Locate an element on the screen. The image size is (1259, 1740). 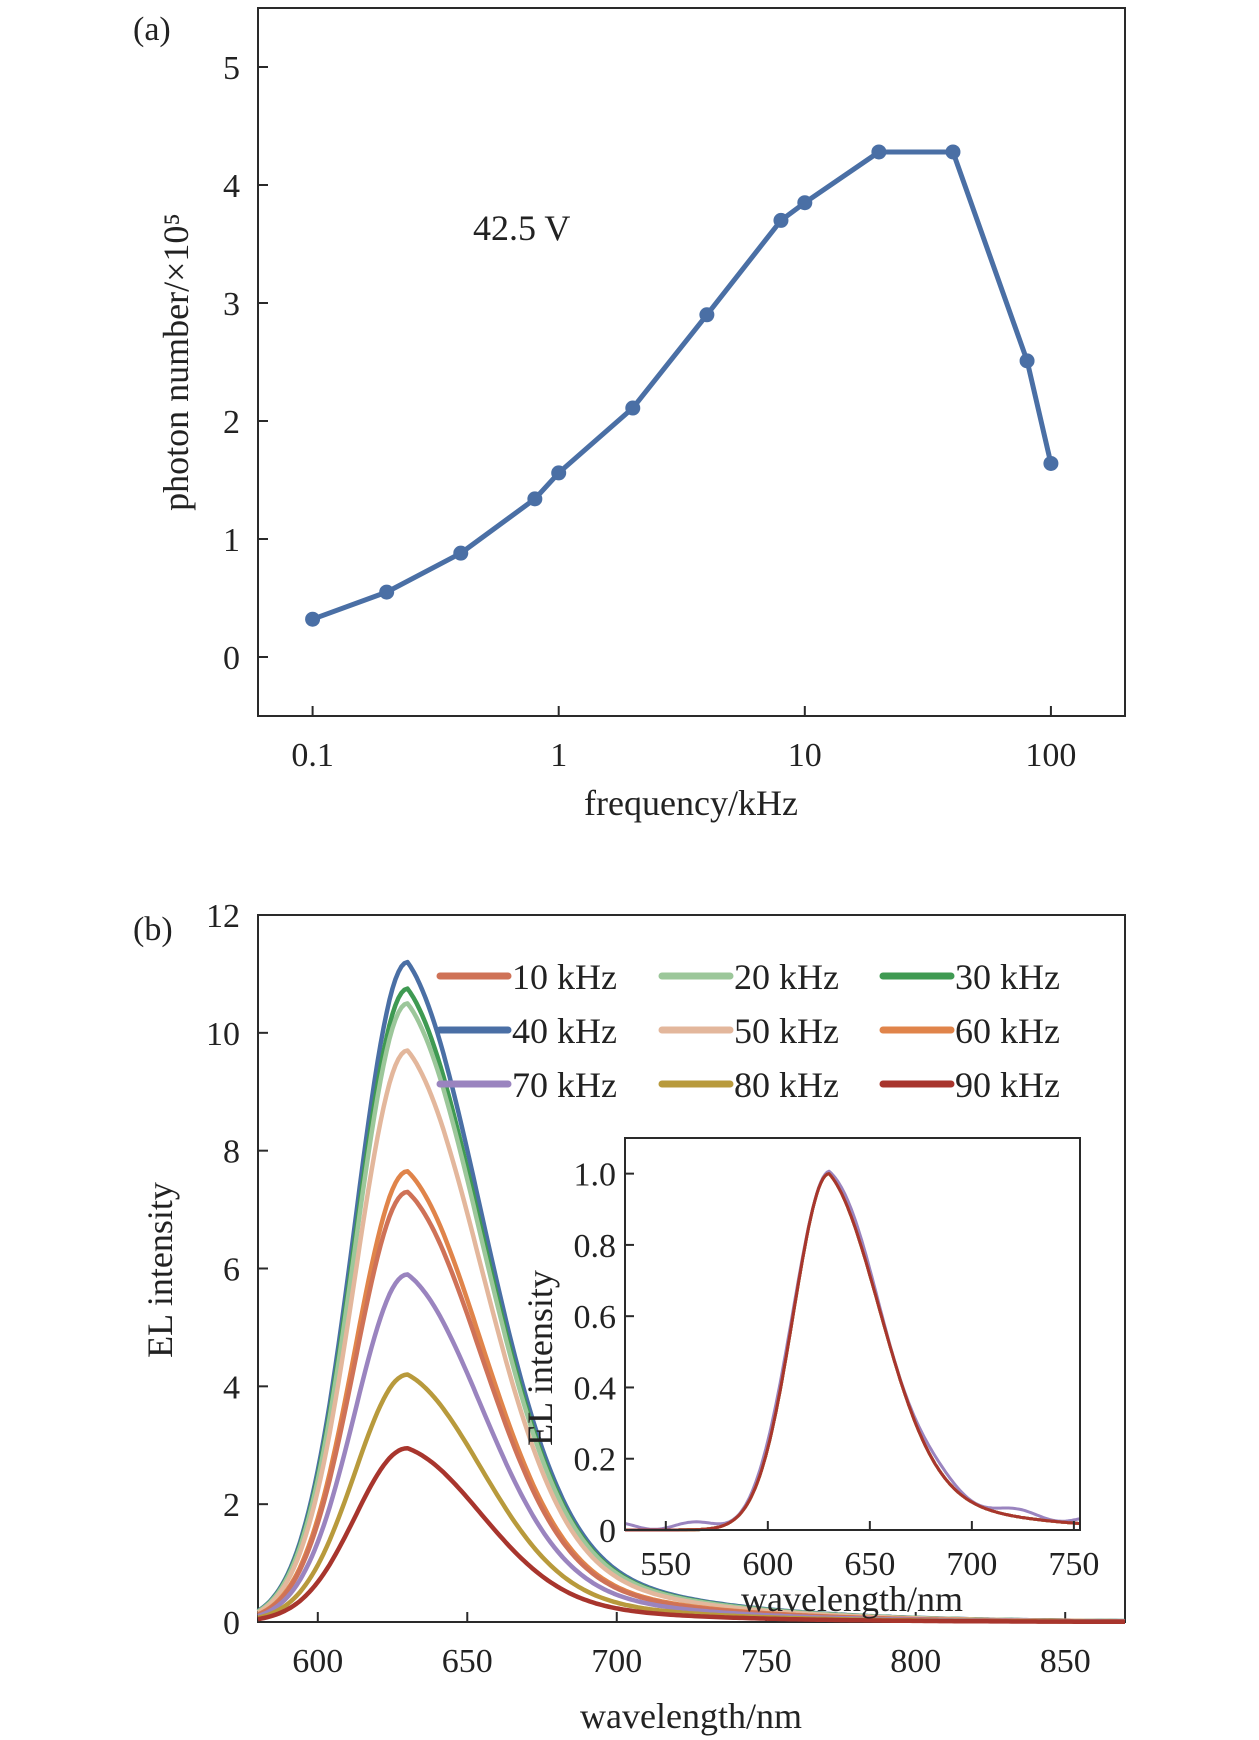
inset-x-tick-label: 550 is located at coordinates (665, 1564).